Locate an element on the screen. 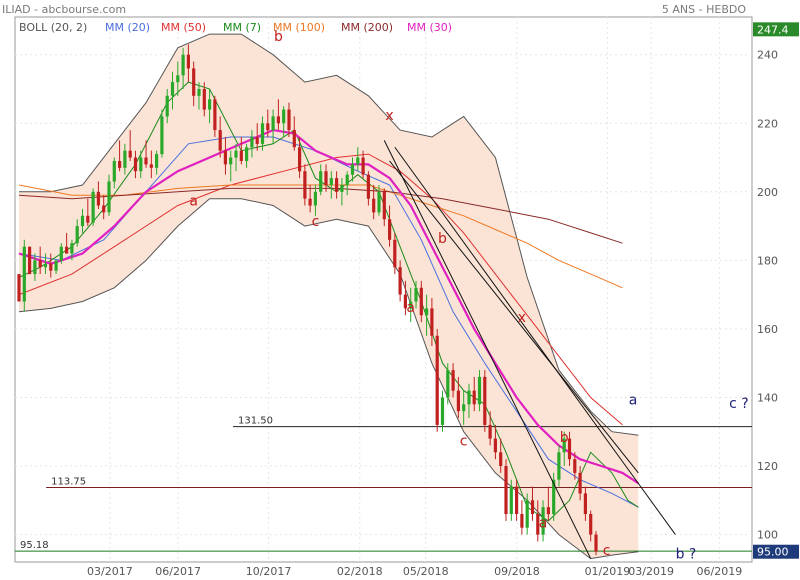 Image resolution: width=800 pixels, height=580 pixels. x-tick-label: 05/2018 is located at coordinates (426, 571).